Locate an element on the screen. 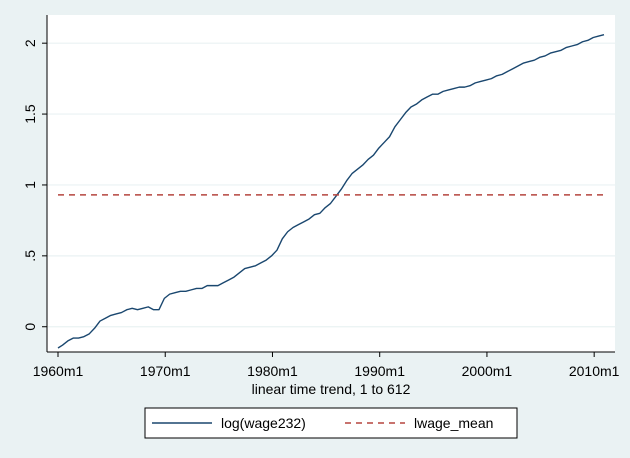 Image resolution: width=630 pixels, height=458 pixels. x-tick-label-2: 1980m1 is located at coordinates (272, 371).